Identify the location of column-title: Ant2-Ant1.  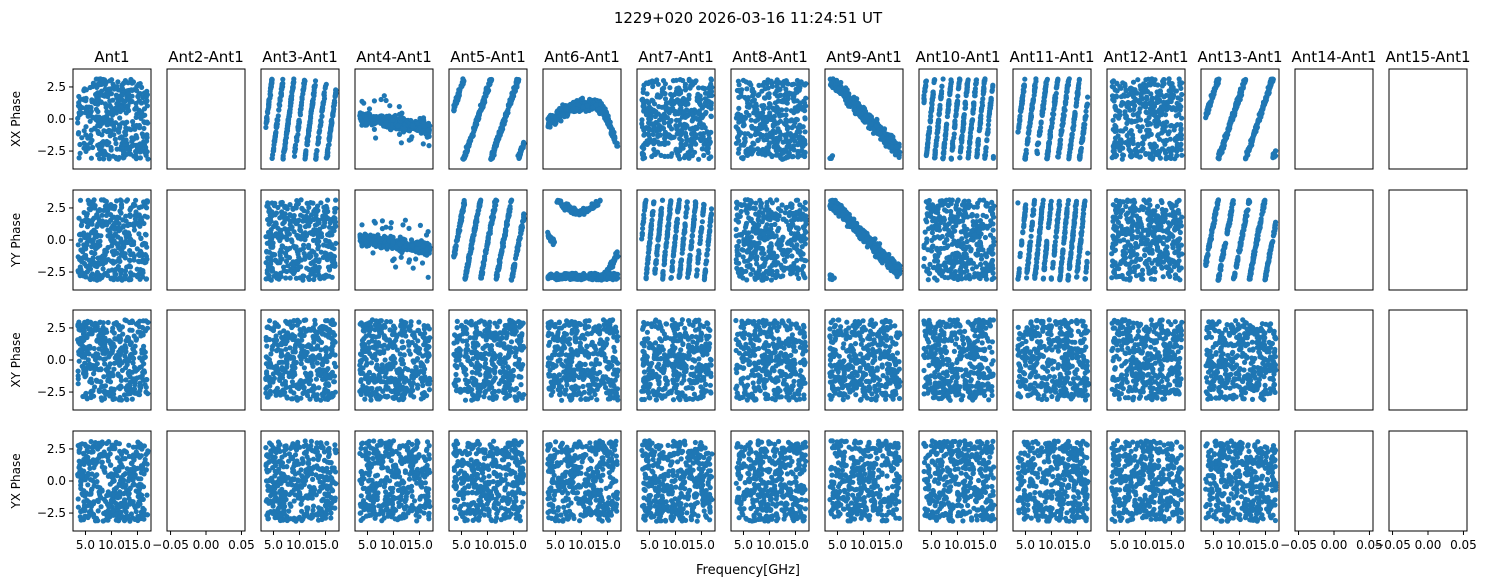
(205, 57).